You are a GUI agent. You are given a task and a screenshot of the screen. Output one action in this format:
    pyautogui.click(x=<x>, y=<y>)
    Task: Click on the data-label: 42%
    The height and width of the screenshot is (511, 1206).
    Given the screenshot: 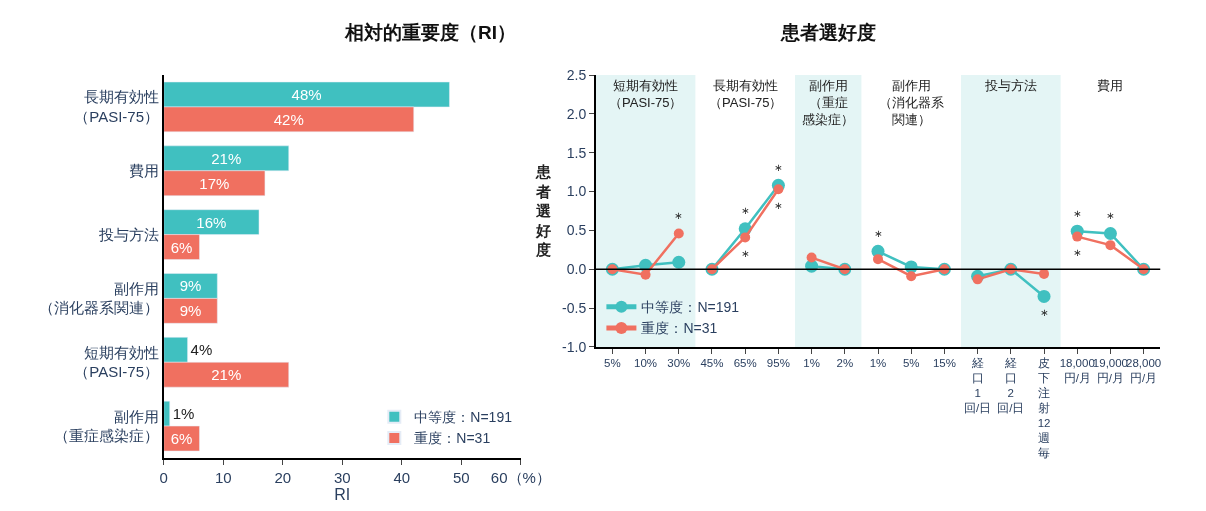 What is the action you would take?
    pyautogui.click(x=288, y=119)
    